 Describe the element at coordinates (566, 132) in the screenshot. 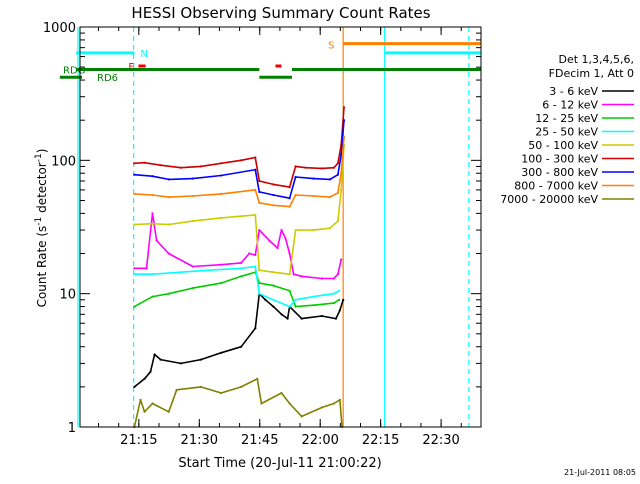

I see `legend-label-3: 25 - 50 keV` at that location.